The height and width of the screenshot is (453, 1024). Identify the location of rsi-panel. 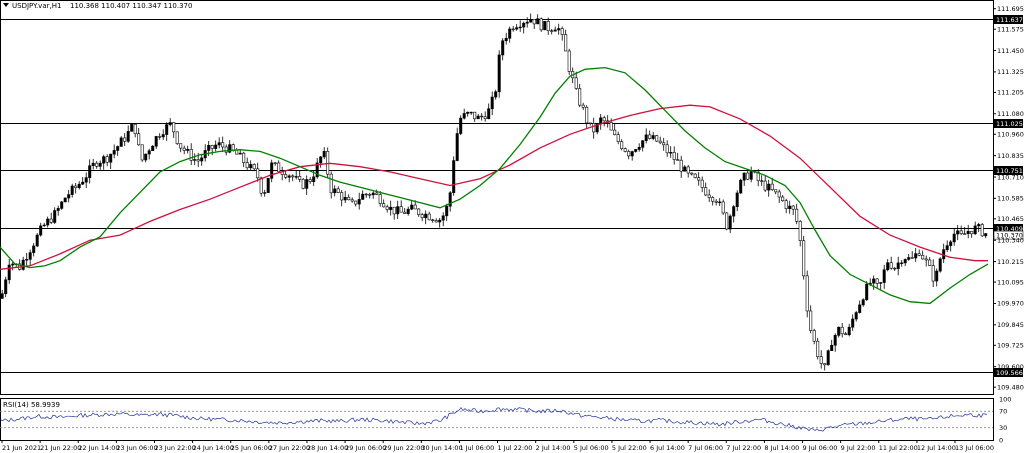
(497, 419).